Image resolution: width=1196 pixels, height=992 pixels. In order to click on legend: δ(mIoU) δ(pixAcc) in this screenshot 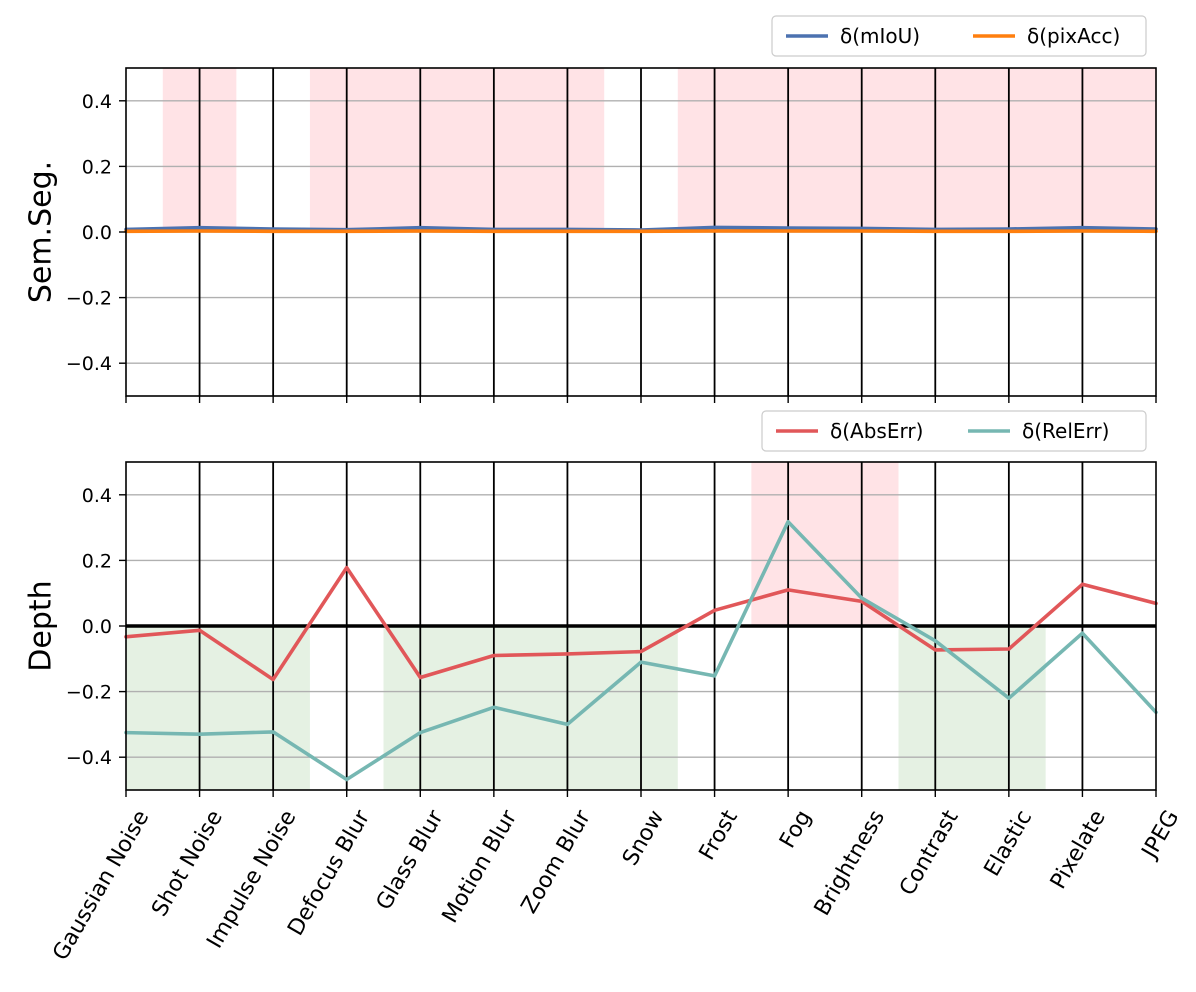, I will do `click(959, 36)`.